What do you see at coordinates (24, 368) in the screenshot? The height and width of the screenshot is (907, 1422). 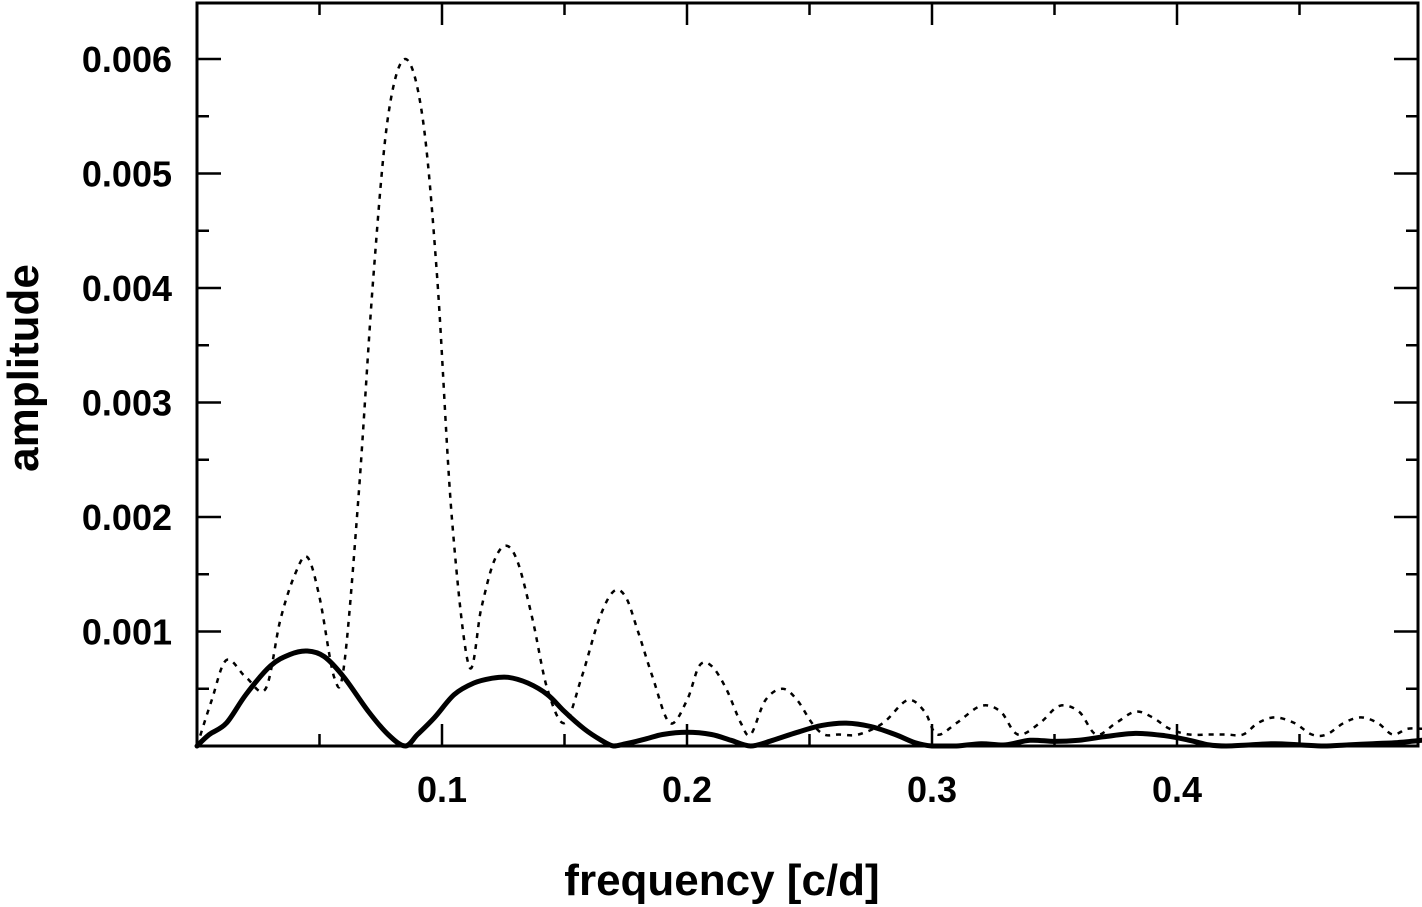 I see `y-axis-title: amplitude` at bounding box center [24, 368].